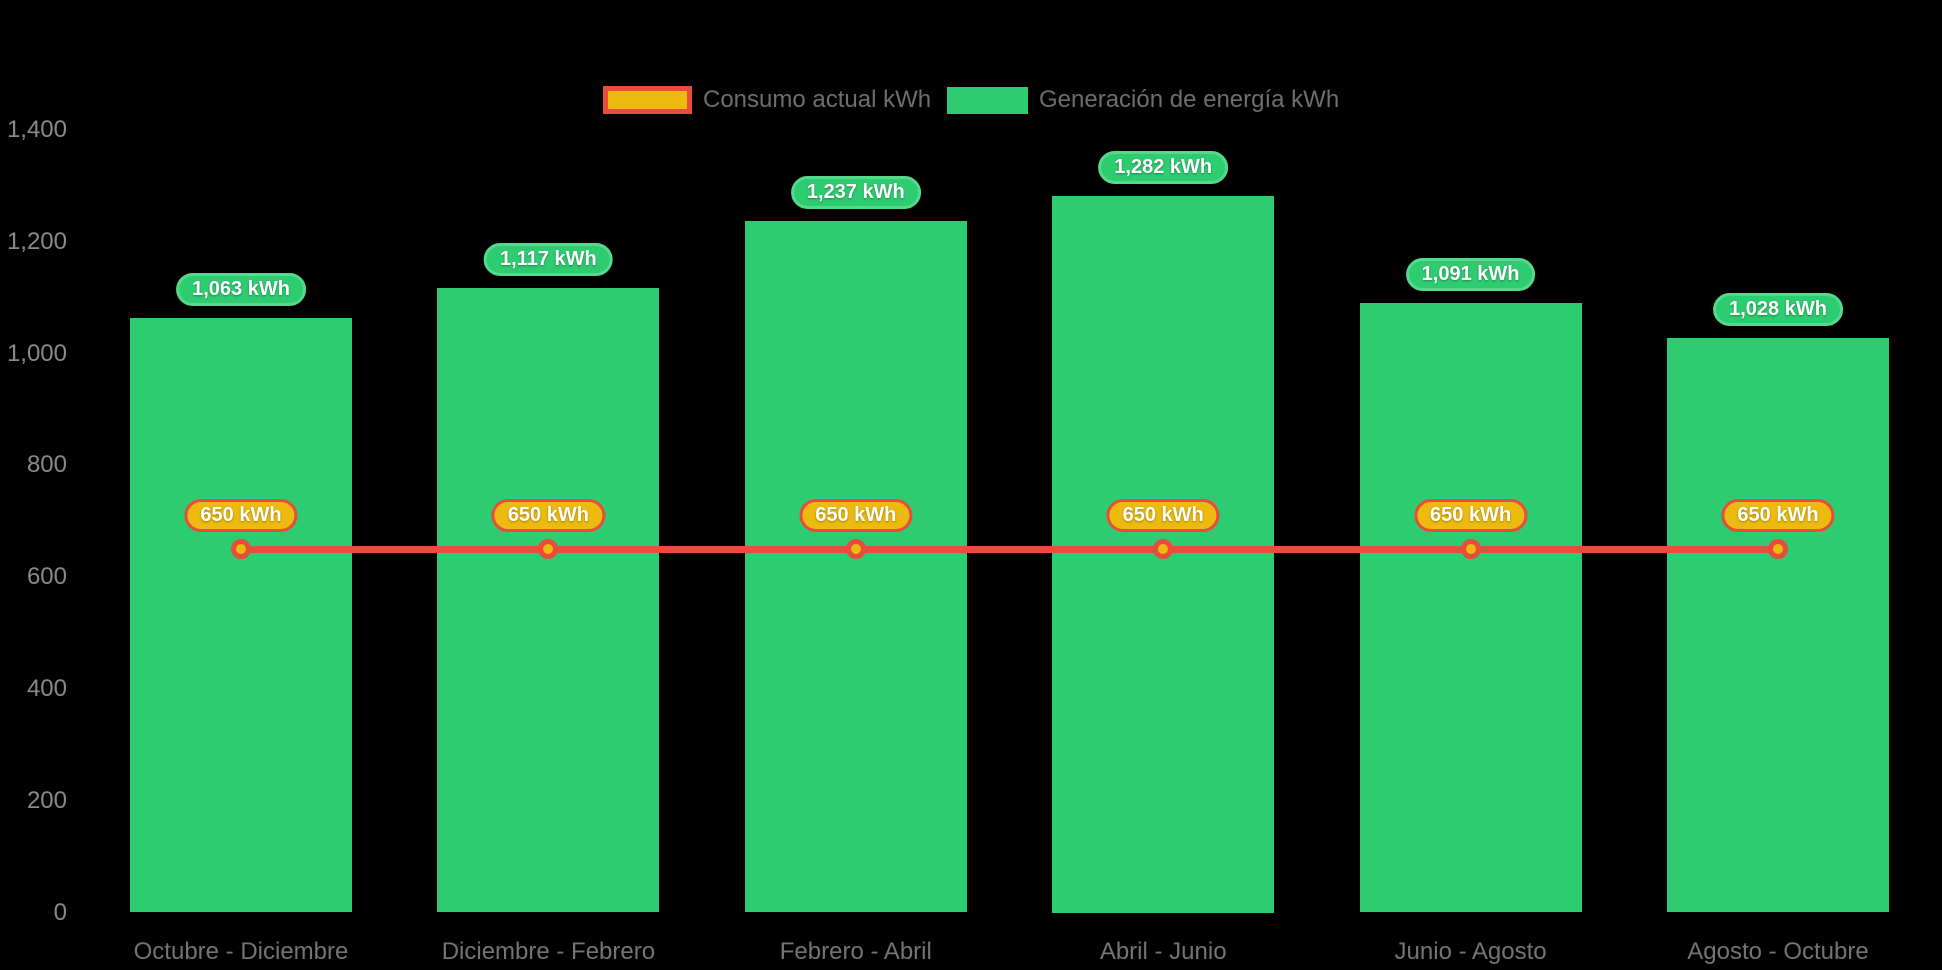 Image resolution: width=1942 pixels, height=970 pixels. Describe the element at coordinates (46, 465) in the screenshot. I see `y-axis-tick-label: 800` at that location.